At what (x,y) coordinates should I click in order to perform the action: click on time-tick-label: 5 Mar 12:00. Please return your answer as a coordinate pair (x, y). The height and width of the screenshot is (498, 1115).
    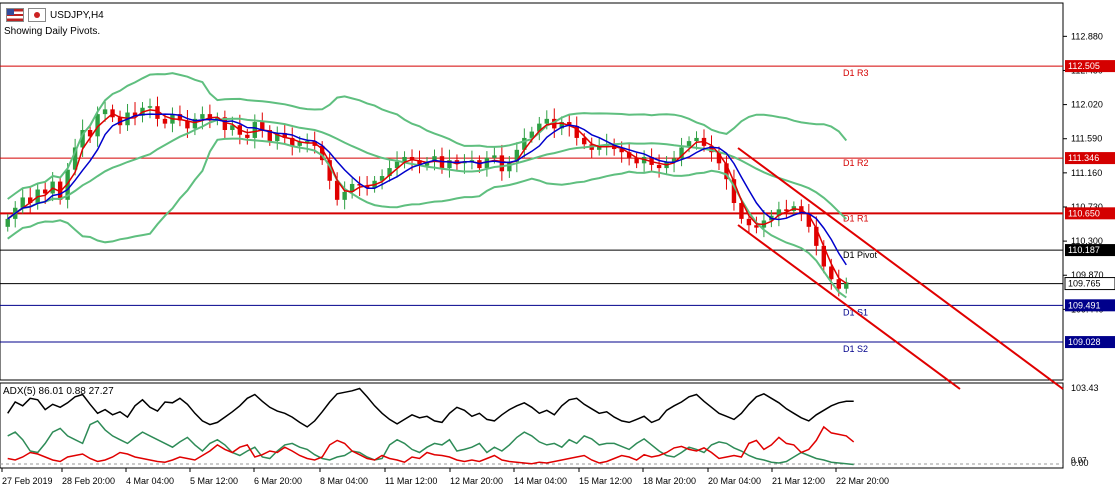
    Looking at the image, I should click on (214, 481).